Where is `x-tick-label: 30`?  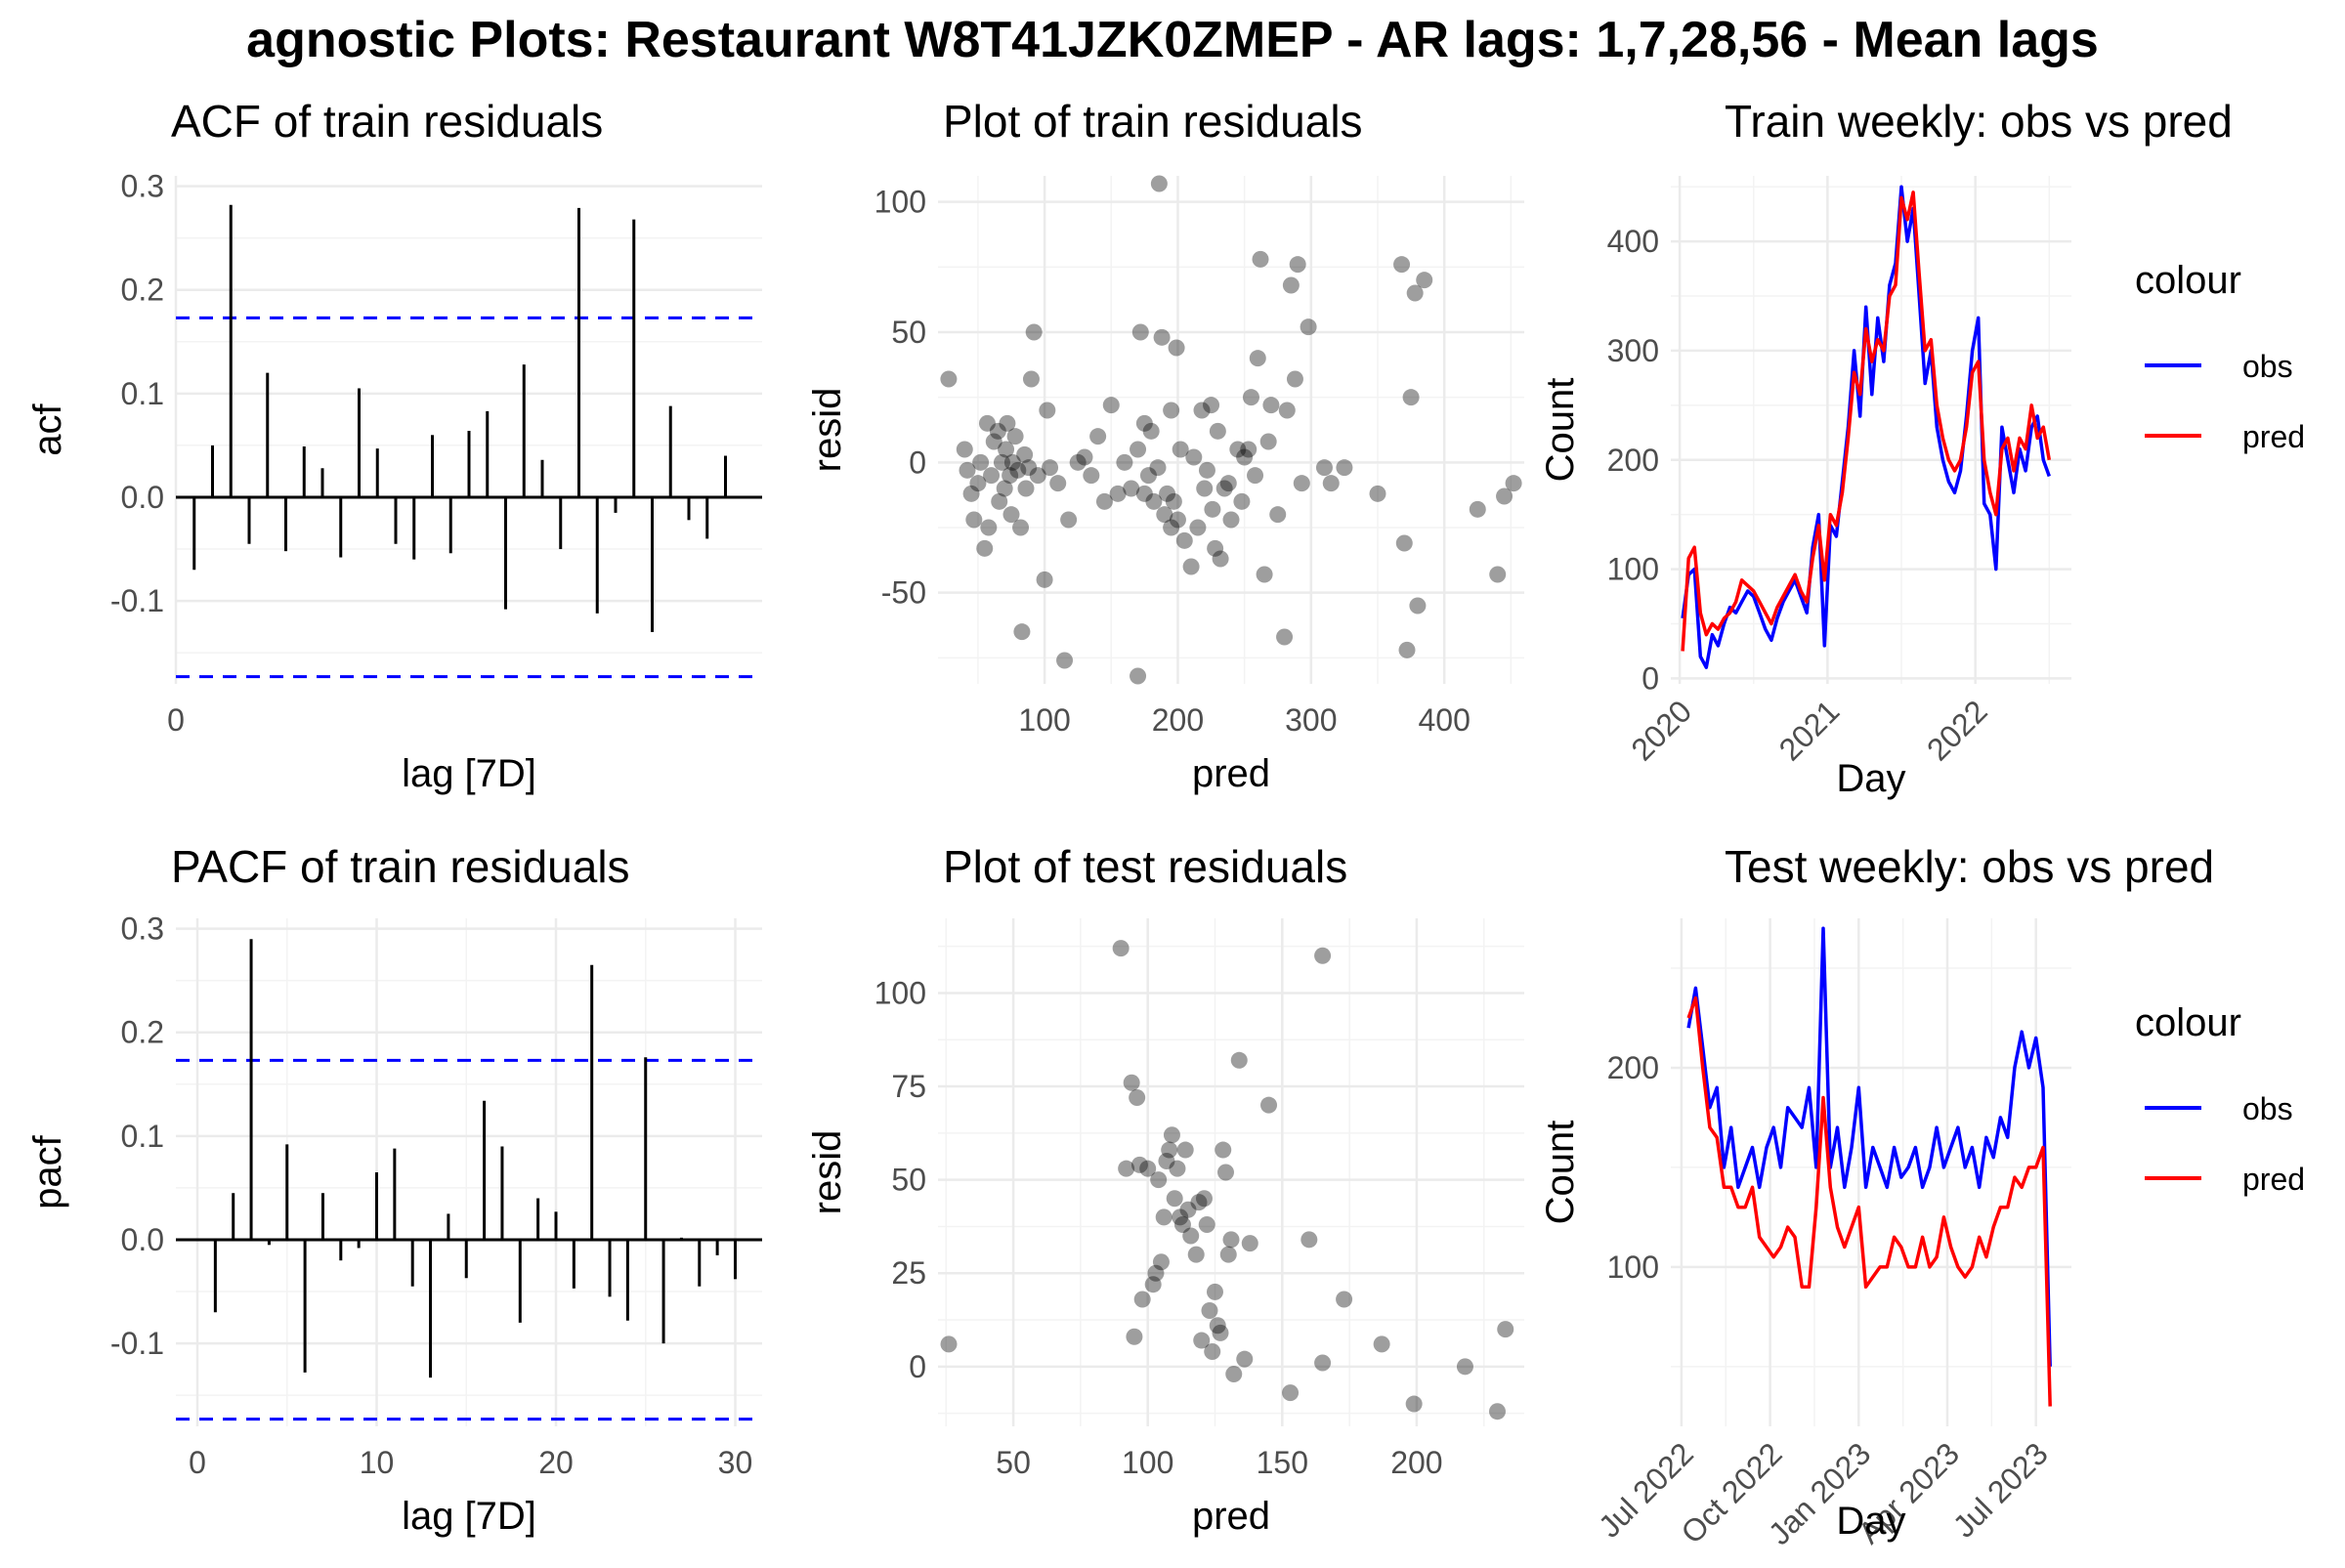 x-tick-label: 30 is located at coordinates (735, 1462).